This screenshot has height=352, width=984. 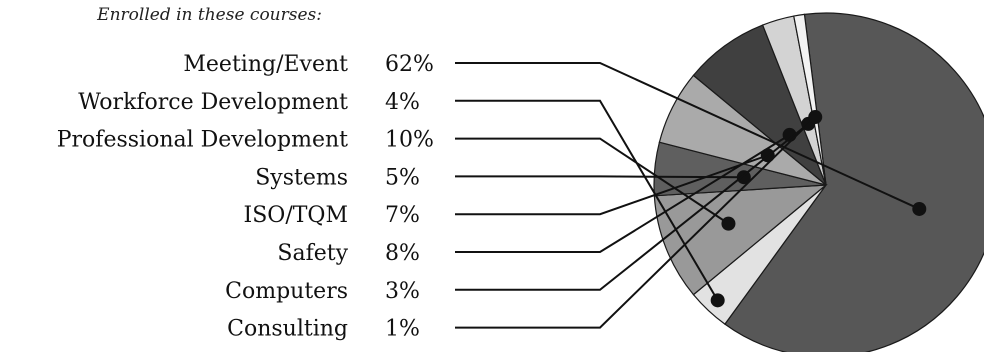 What do you see at coordinates (202, 140) in the screenshot?
I see `category-label-professional-development: Professional Development` at bounding box center [202, 140].